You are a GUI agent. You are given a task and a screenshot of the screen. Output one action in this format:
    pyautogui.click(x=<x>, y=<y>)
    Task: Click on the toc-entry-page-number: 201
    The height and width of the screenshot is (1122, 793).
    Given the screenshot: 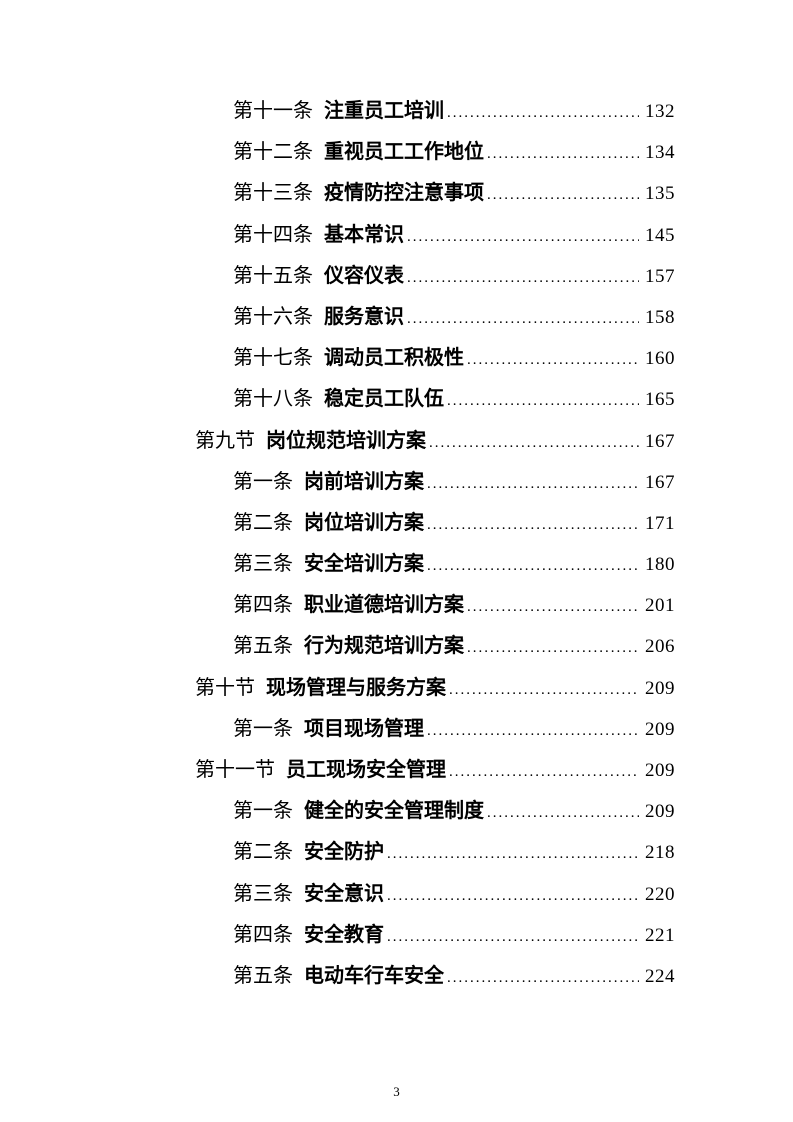 What is the action you would take?
    pyautogui.click(x=660, y=606)
    